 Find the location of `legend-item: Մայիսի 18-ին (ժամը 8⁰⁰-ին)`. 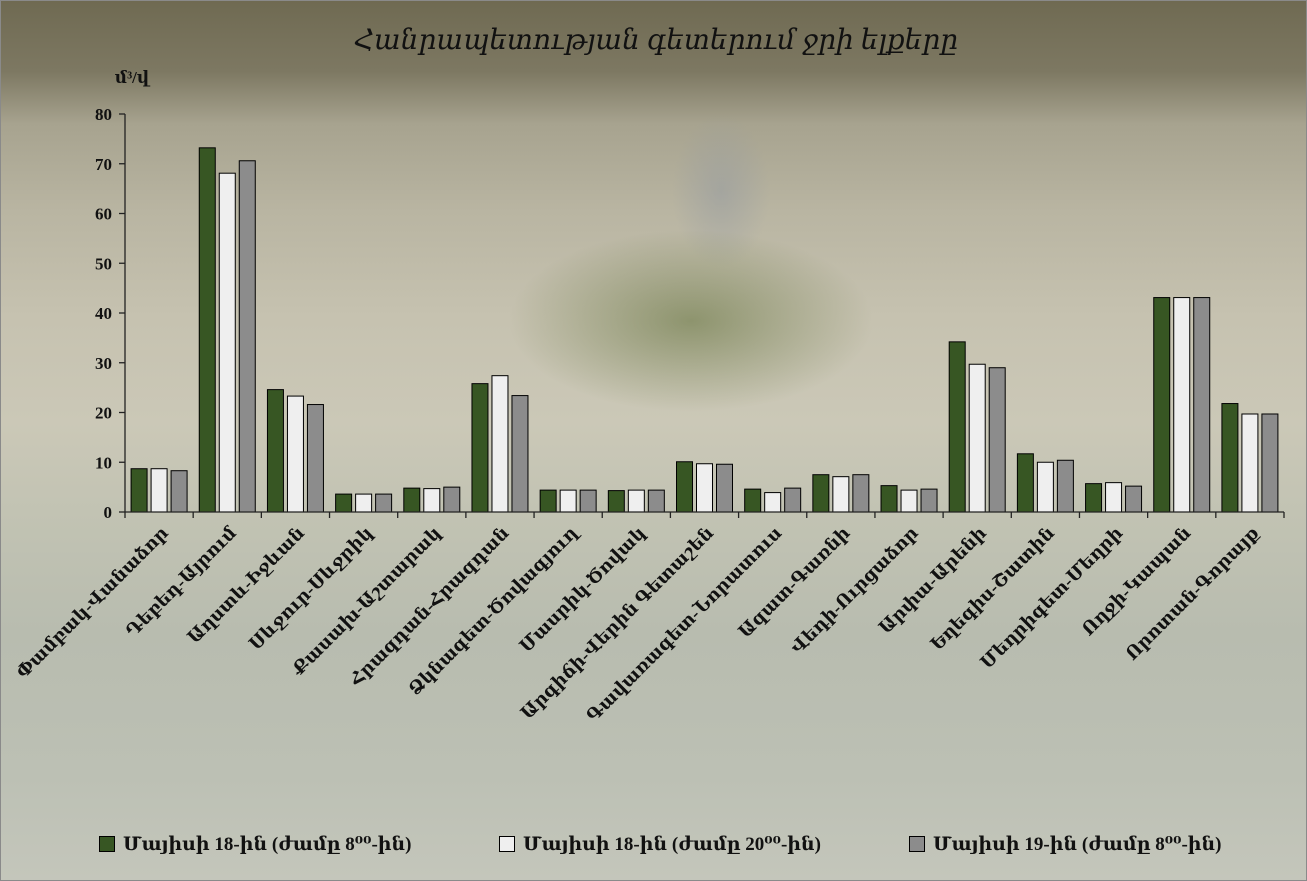

legend-item: Մայիսի 18-ին (ժամը 8⁰⁰-ին) is located at coordinates (255, 844).